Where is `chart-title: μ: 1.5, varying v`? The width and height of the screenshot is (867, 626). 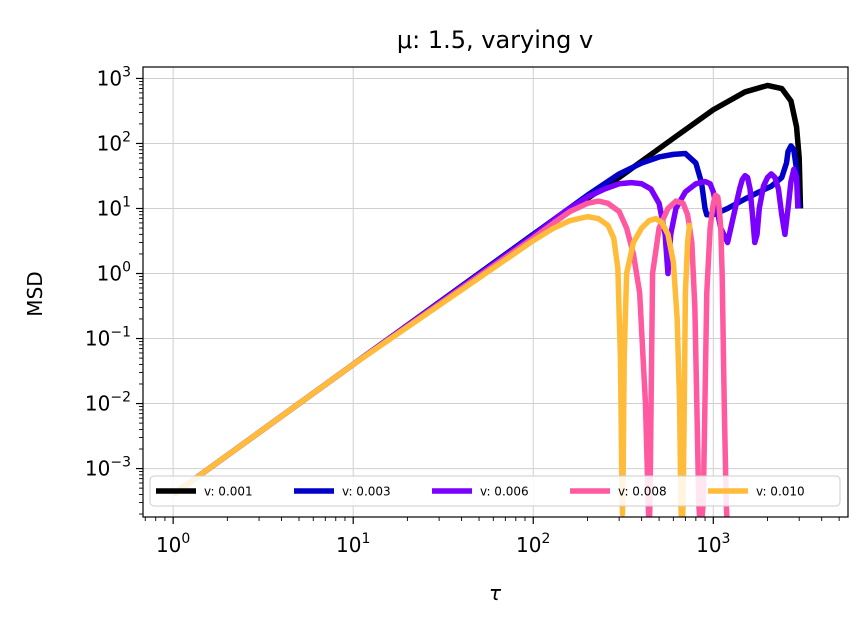 chart-title: μ: 1.5, varying v is located at coordinates (495, 40).